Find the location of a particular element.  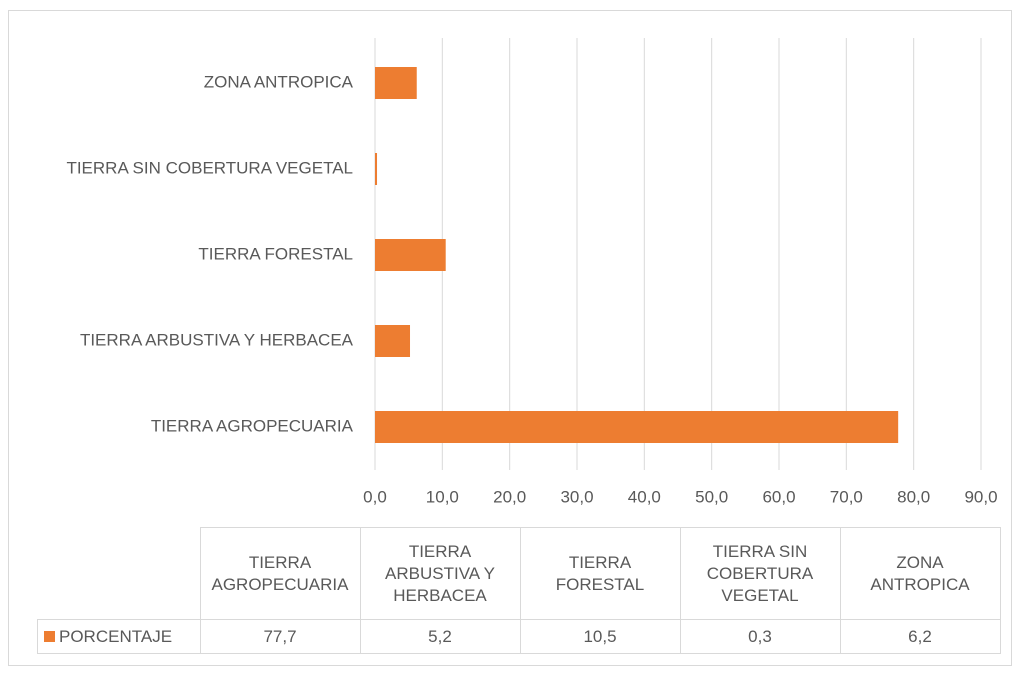

legend-entry: PORCENTAJE is located at coordinates (119, 636).